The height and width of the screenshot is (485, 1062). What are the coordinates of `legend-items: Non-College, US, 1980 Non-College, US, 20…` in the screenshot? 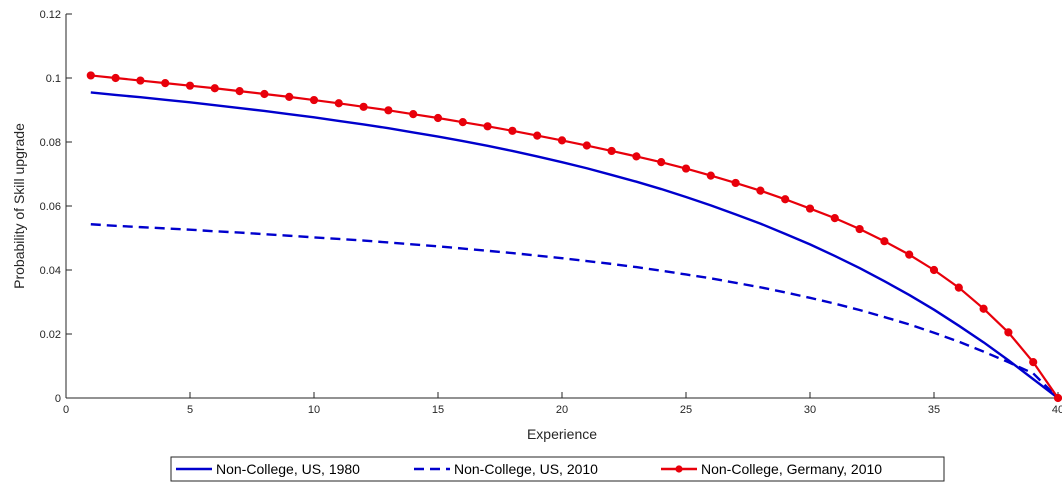 It's located at (529, 469).